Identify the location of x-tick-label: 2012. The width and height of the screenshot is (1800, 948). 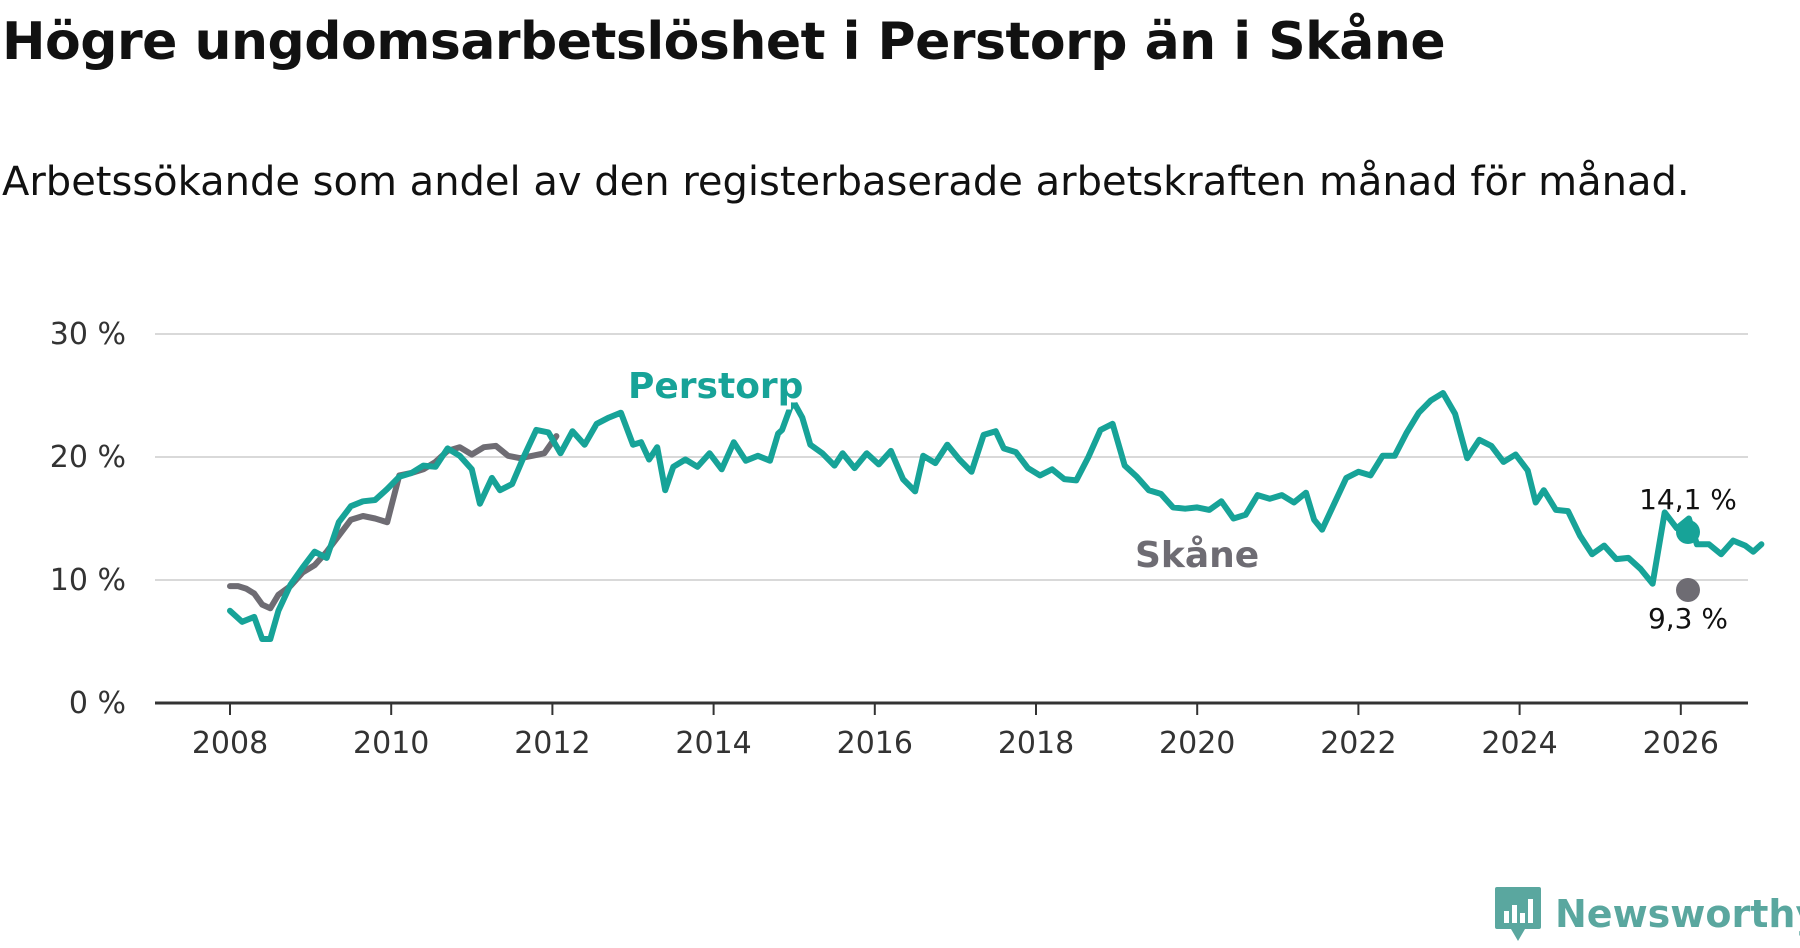
(552, 743).